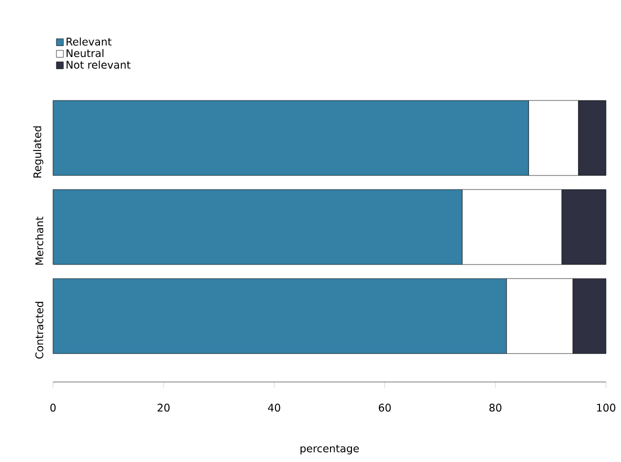  Describe the element at coordinates (495, 408) in the screenshot. I see `x-tick-label: 80` at that location.